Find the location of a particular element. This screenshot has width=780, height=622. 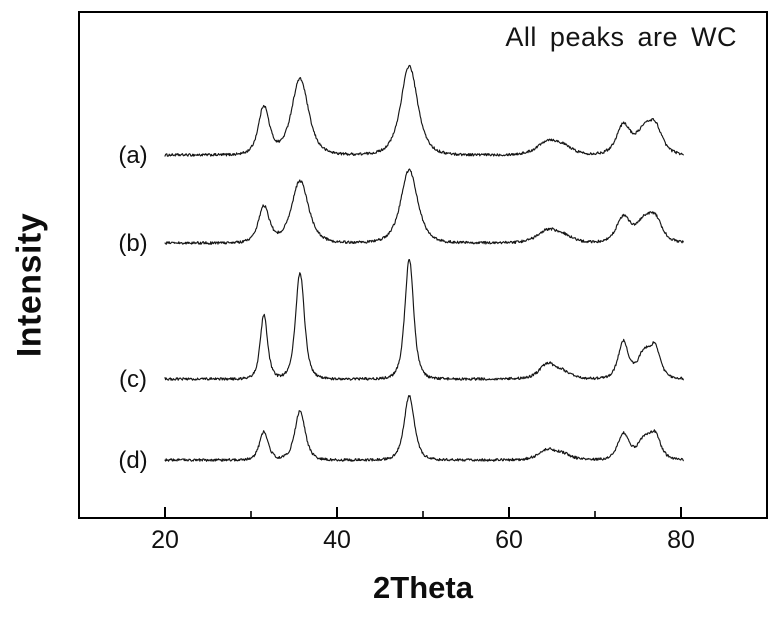

series-curve-c is located at coordinates (424, 320).